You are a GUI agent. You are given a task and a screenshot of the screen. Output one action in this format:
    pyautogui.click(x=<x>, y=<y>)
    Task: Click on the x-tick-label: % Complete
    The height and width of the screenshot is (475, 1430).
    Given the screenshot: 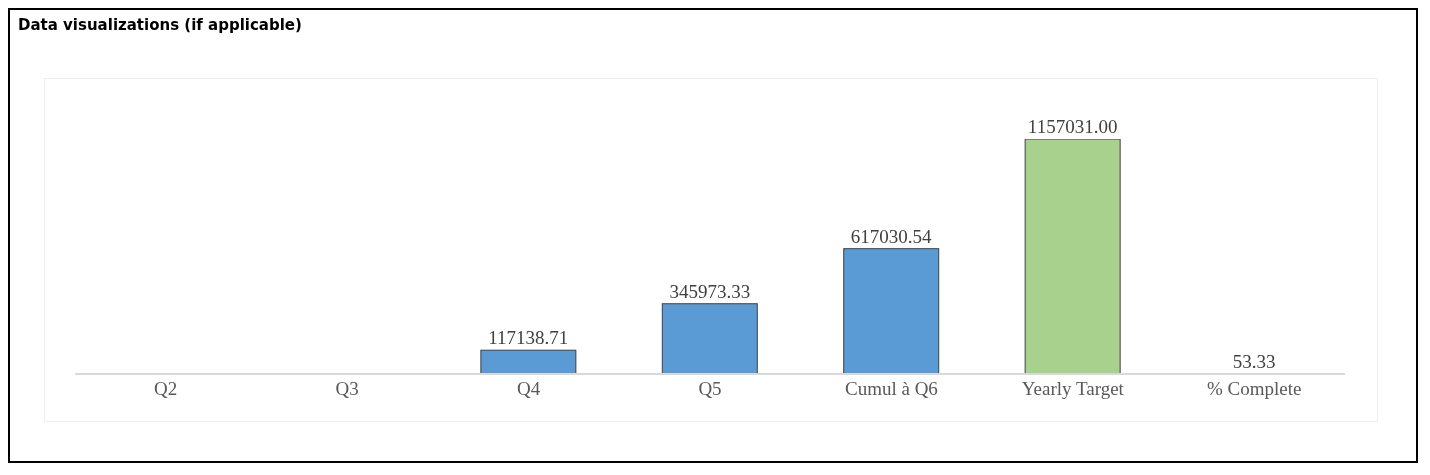 What is the action you would take?
    pyautogui.click(x=1254, y=389)
    